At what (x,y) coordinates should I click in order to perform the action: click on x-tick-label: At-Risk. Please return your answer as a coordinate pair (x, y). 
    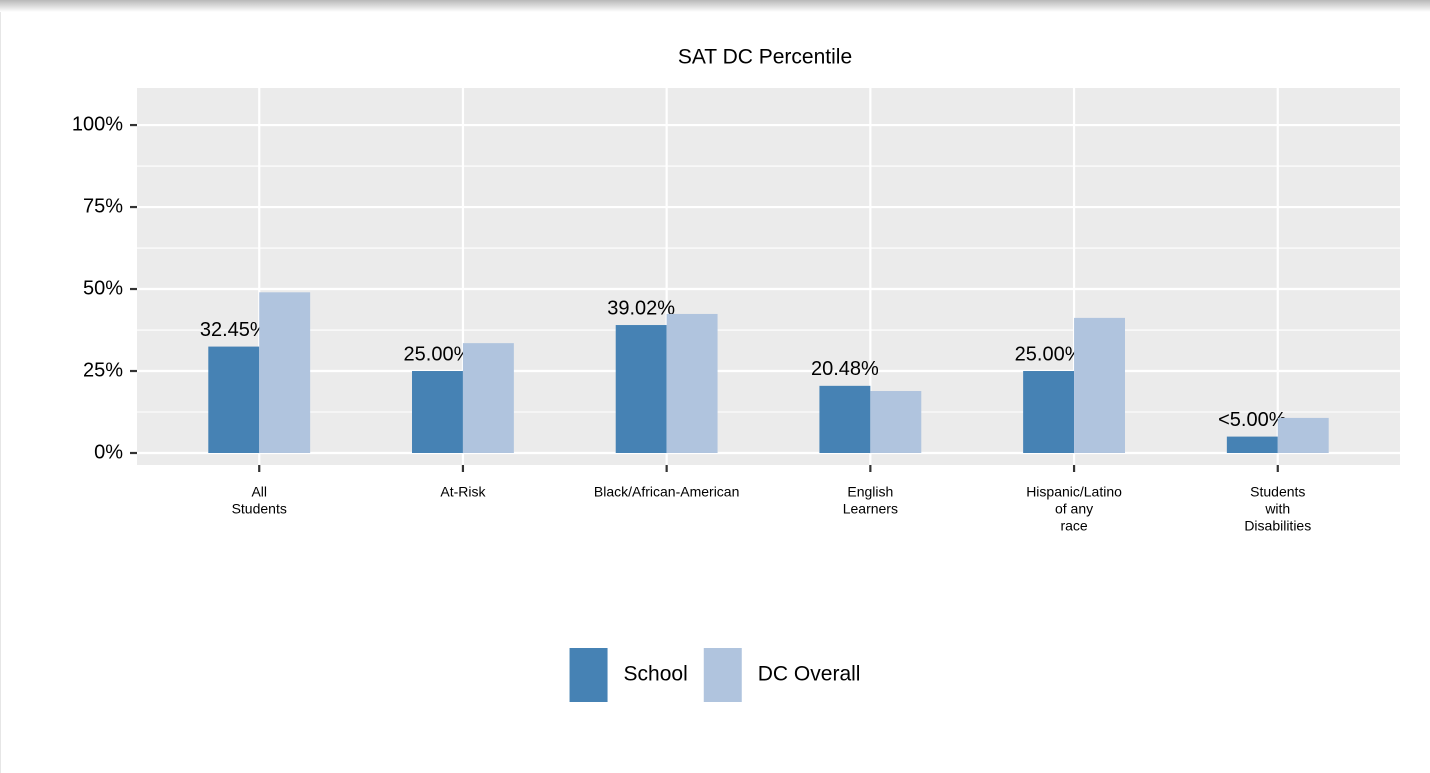
    Looking at the image, I should click on (463, 492).